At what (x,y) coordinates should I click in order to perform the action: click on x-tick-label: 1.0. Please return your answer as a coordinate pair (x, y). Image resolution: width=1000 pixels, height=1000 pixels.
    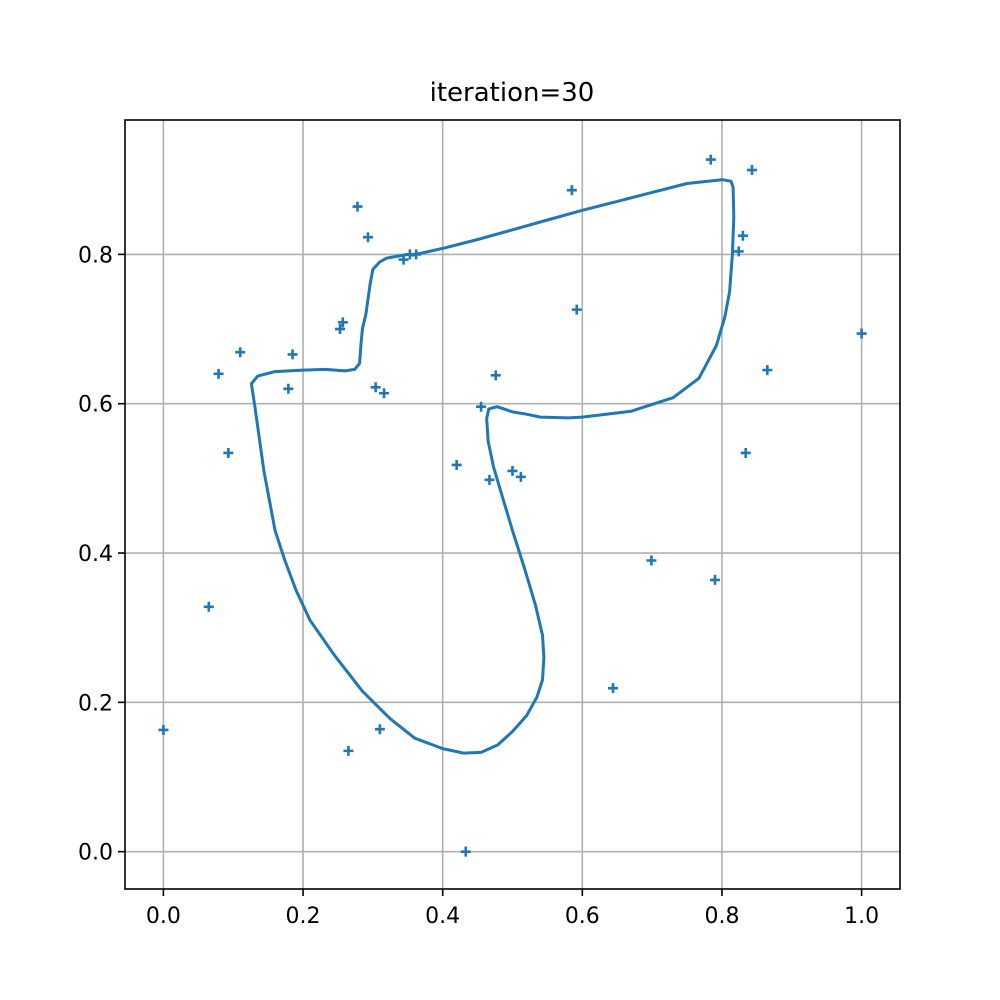
    Looking at the image, I should click on (861, 916).